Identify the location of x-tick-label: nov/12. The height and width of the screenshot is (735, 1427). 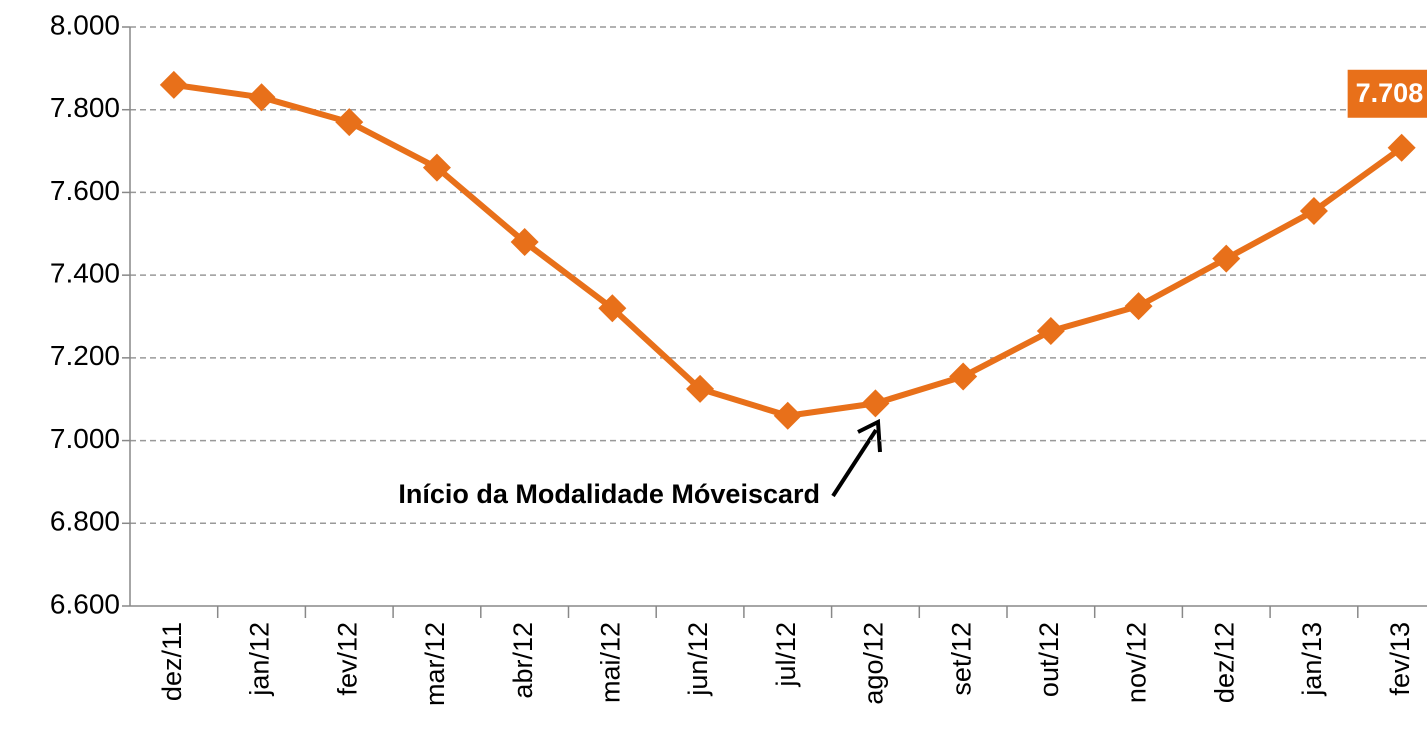
(1137, 662).